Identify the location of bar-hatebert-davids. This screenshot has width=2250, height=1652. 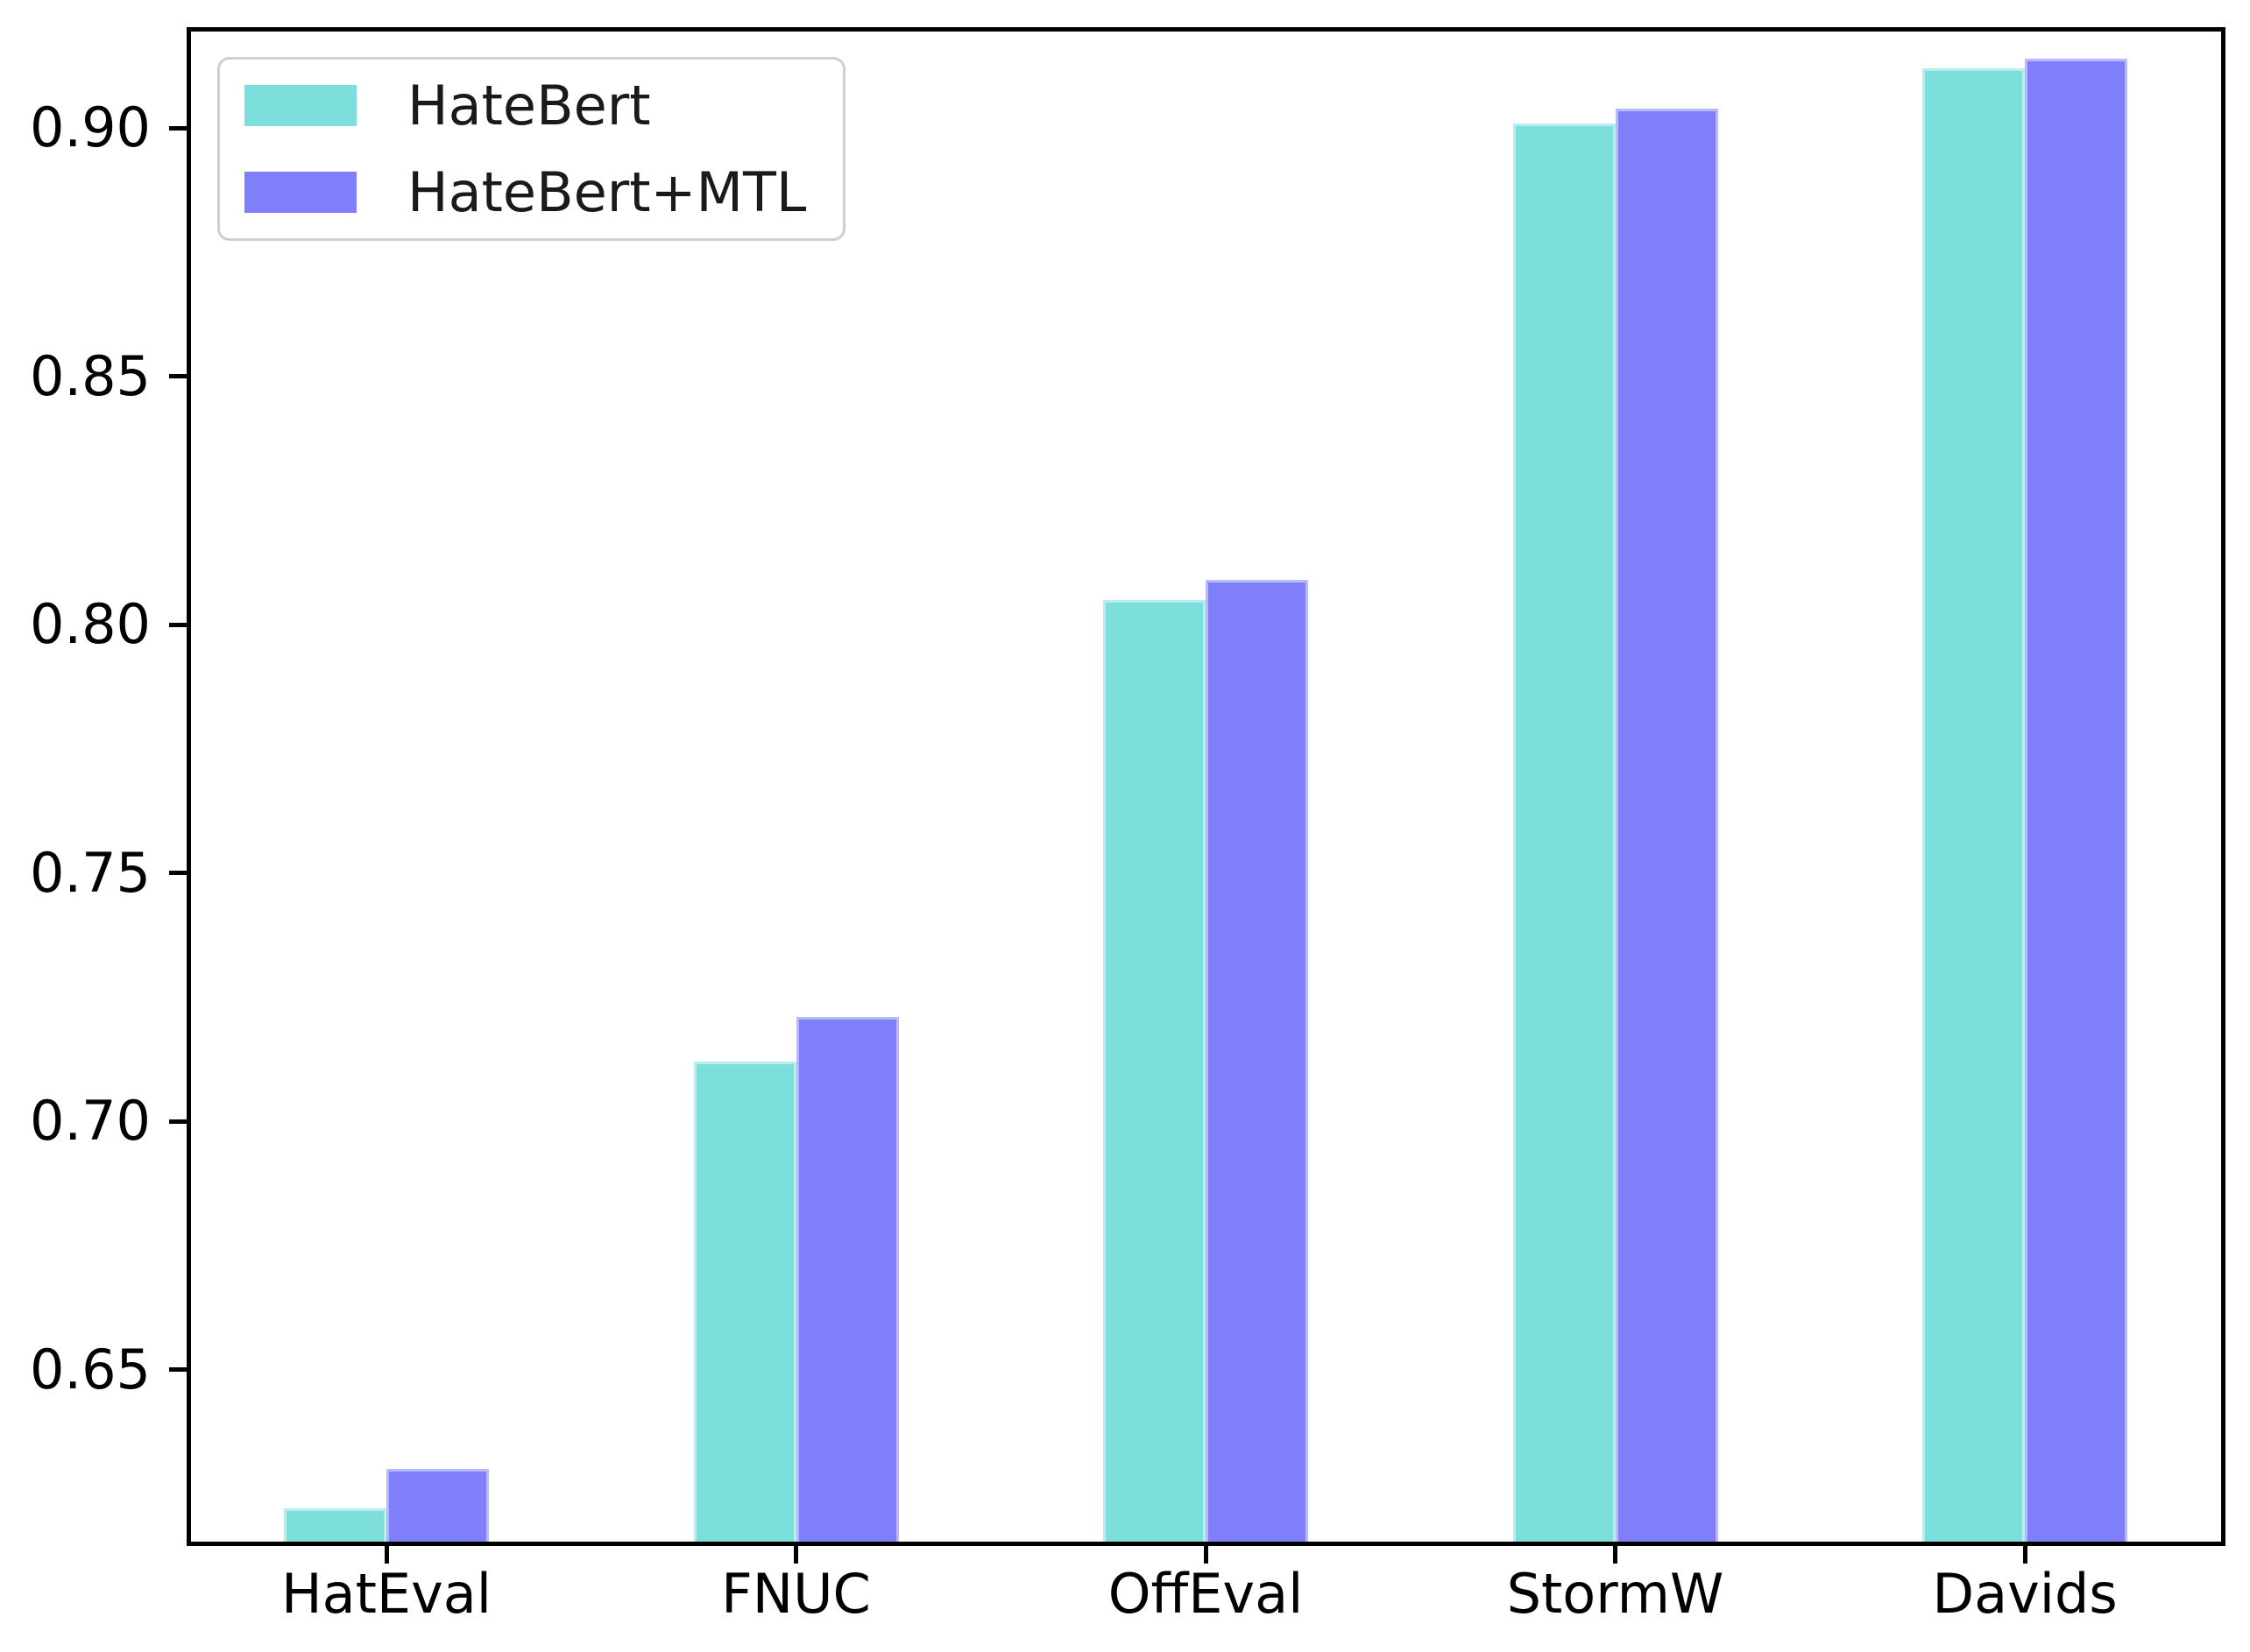
(1973, 805).